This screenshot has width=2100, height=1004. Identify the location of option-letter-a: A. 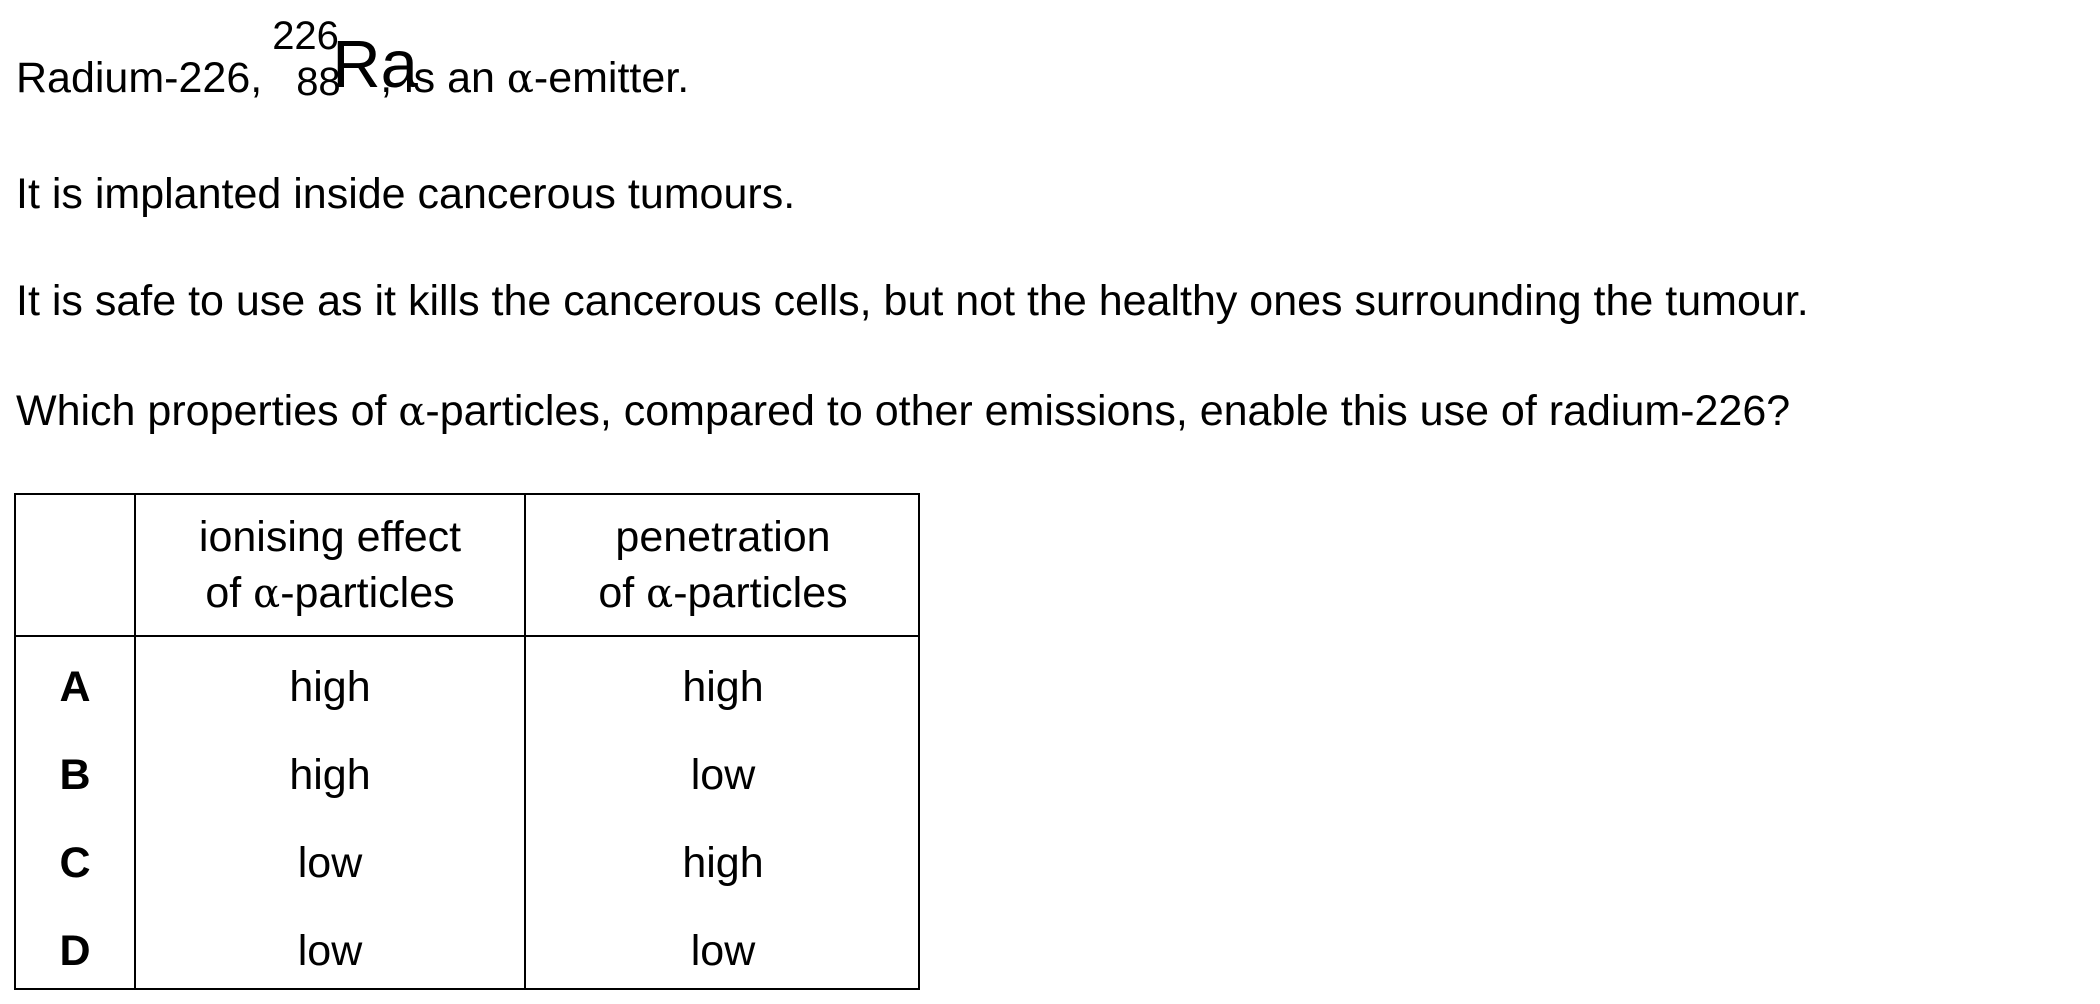
(75, 687).